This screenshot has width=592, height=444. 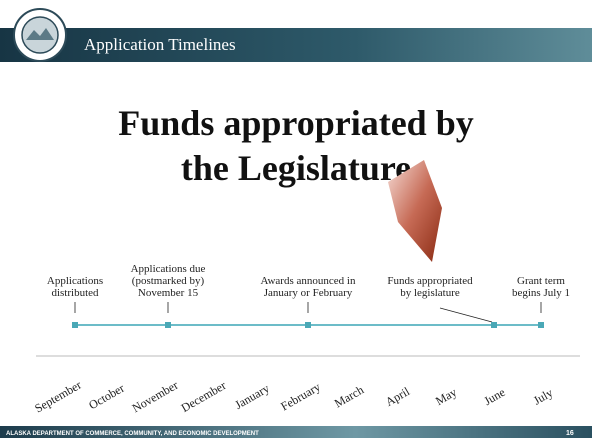 I want to click on month-label: October, so click(x=106, y=396).